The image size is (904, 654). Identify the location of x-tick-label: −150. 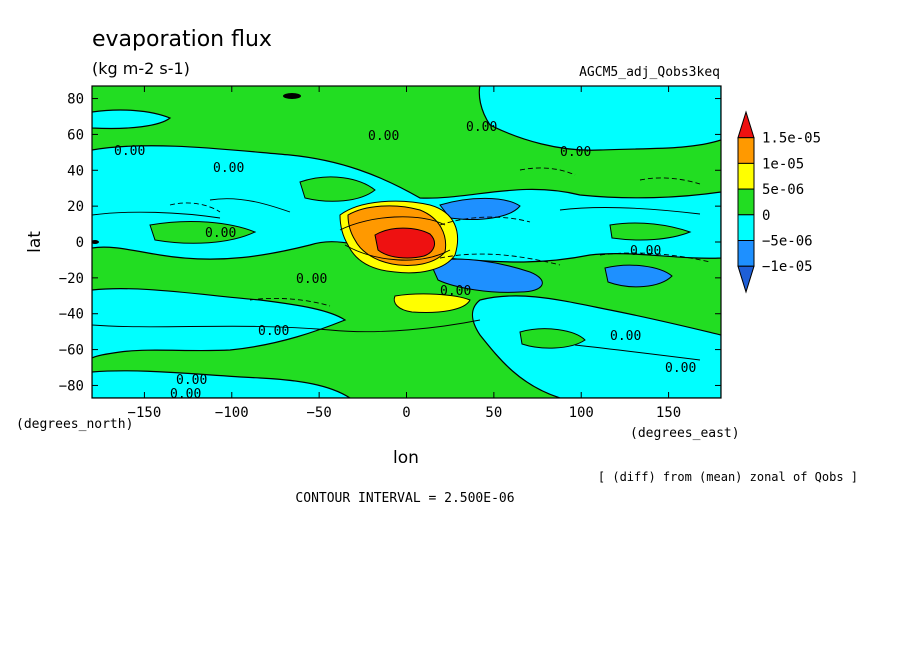
(145, 413).